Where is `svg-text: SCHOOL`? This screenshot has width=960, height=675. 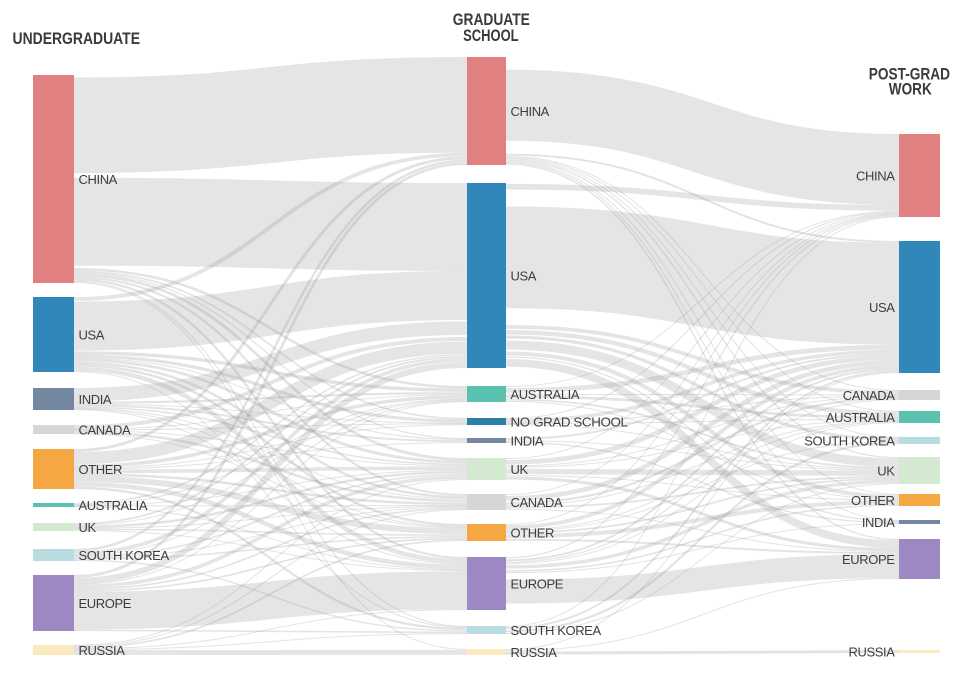
svg-text: SCHOOL is located at coordinates (491, 36).